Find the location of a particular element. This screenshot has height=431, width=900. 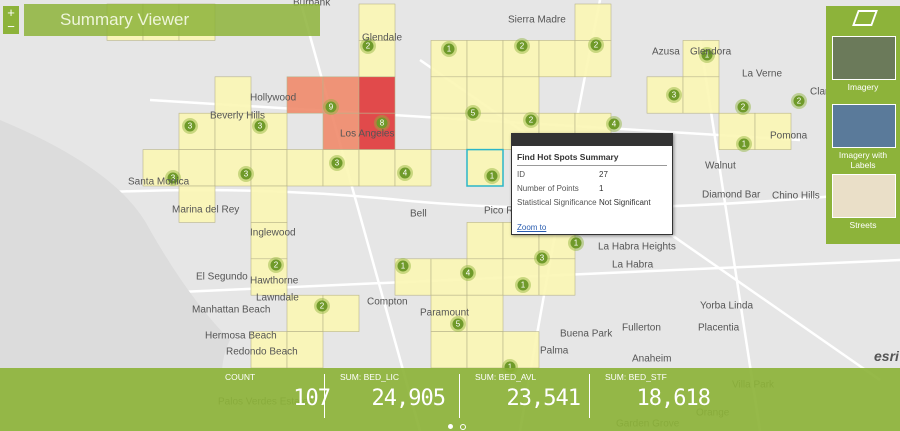

stat: SUM: BED_STF 18,618 is located at coordinates (648, 391).